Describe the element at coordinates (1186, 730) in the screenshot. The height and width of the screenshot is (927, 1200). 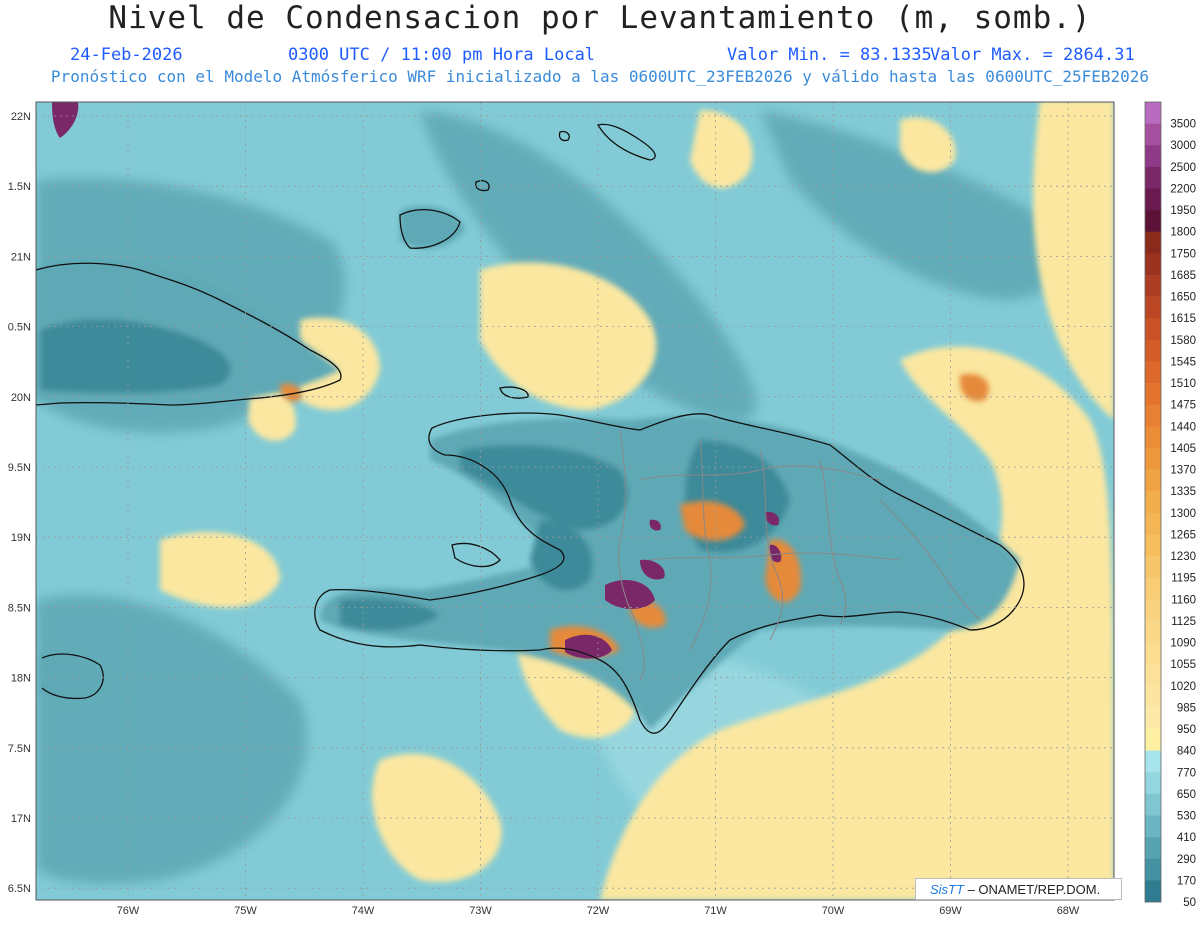
I see `colorbar-label: 950` at that location.